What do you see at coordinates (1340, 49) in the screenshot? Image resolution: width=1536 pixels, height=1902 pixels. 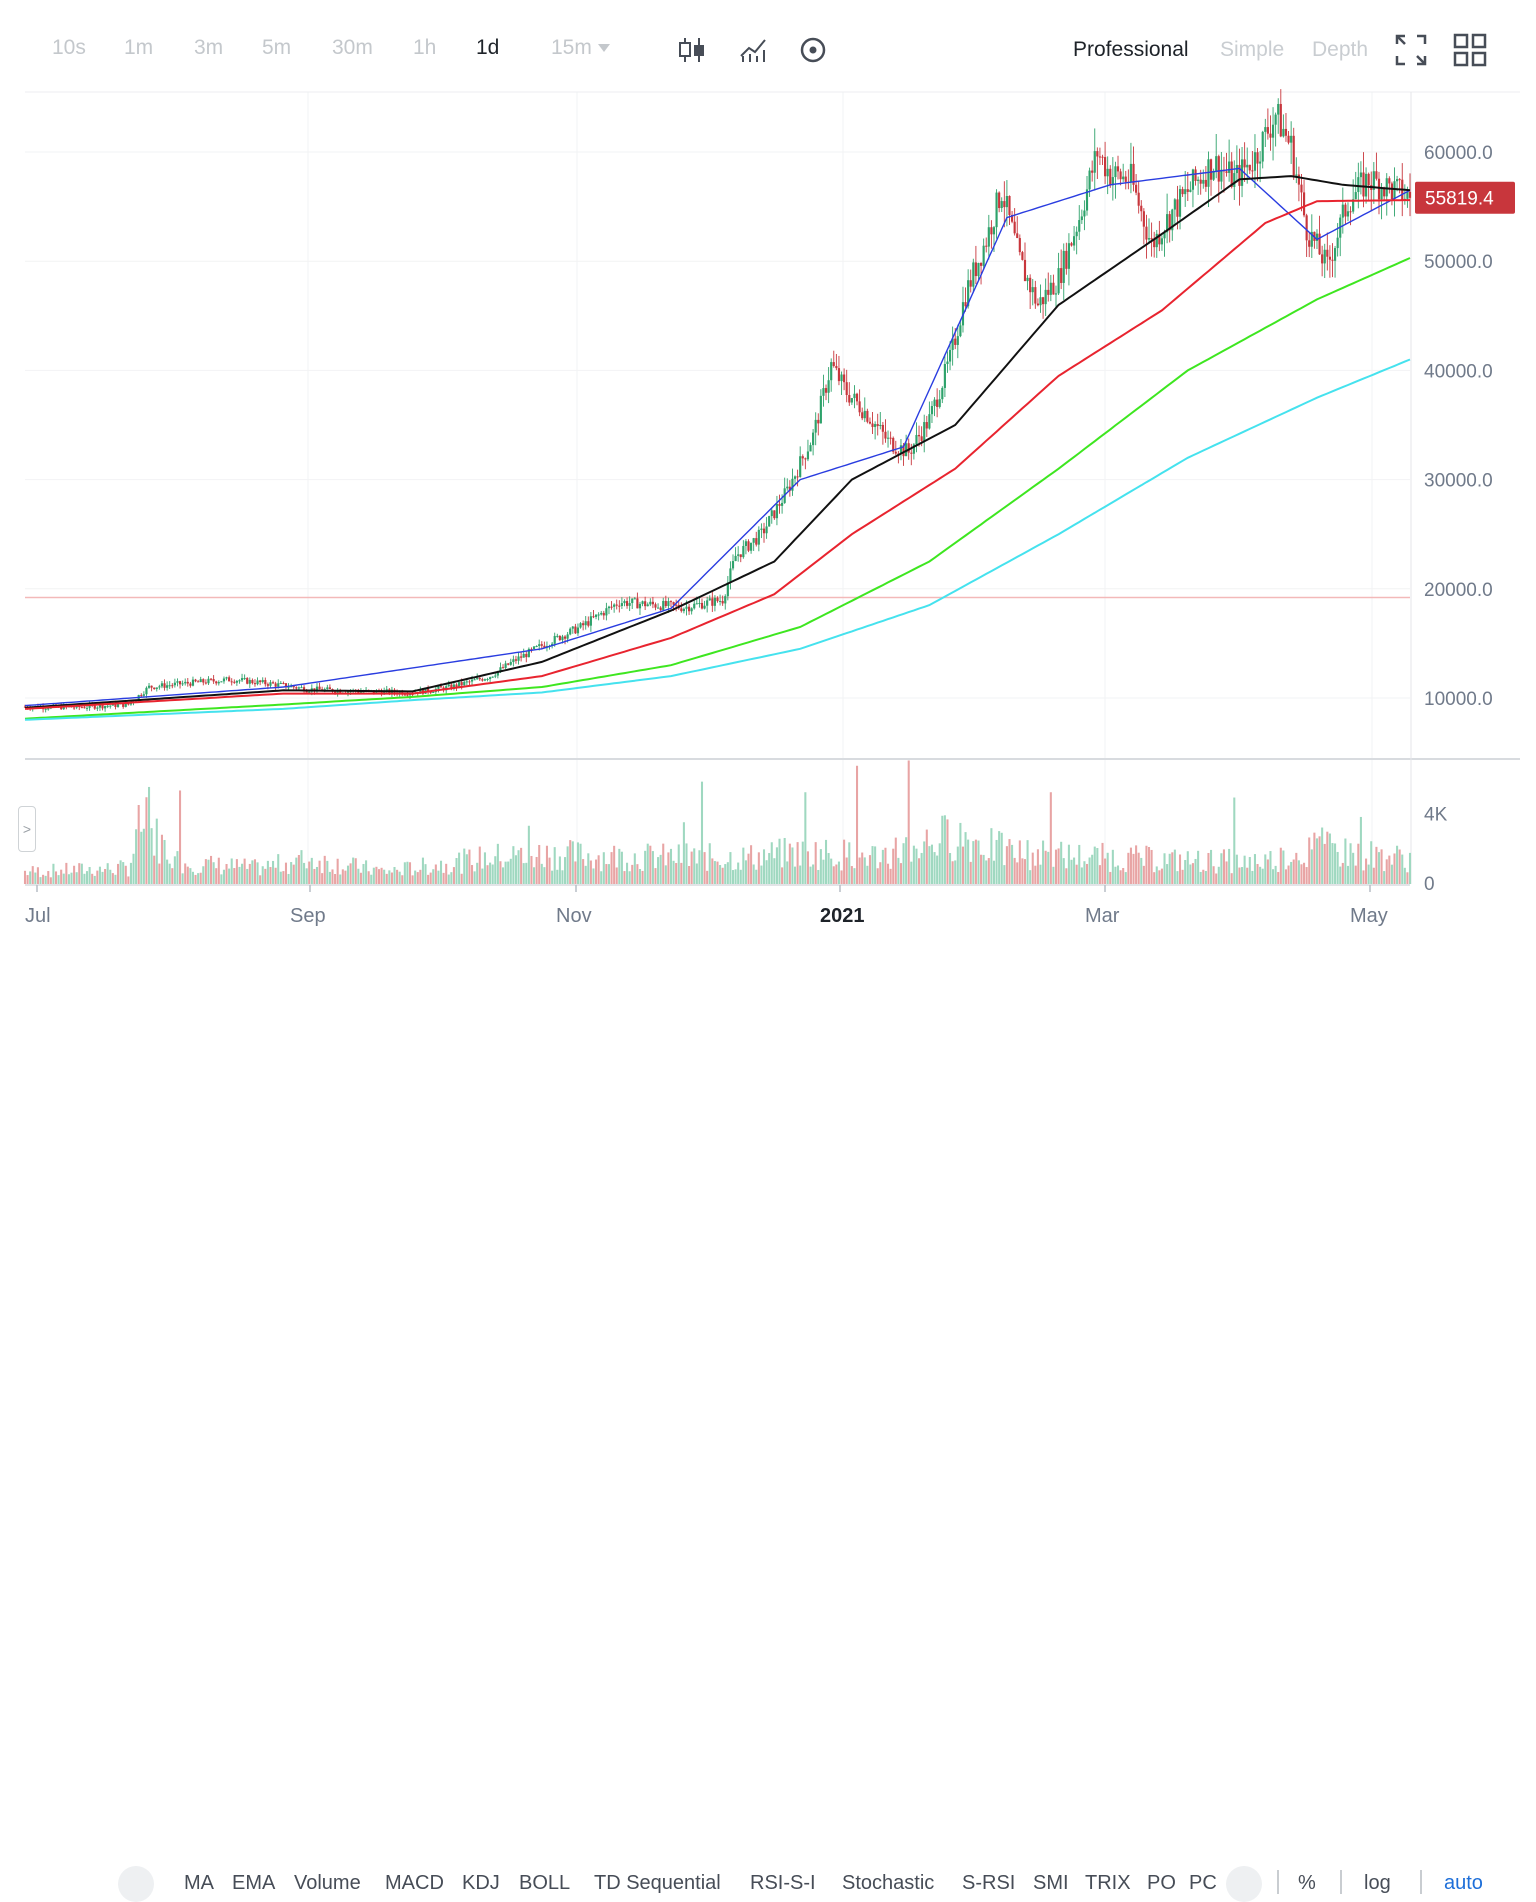 I see `view-depth: Depth` at bounding box center [1340, 49].